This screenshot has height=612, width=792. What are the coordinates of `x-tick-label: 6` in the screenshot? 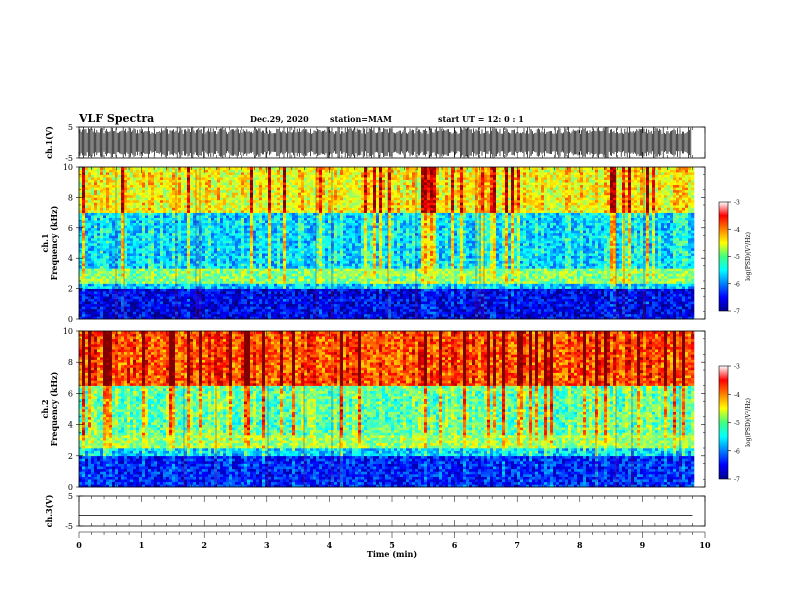 It's located at (455, 545).